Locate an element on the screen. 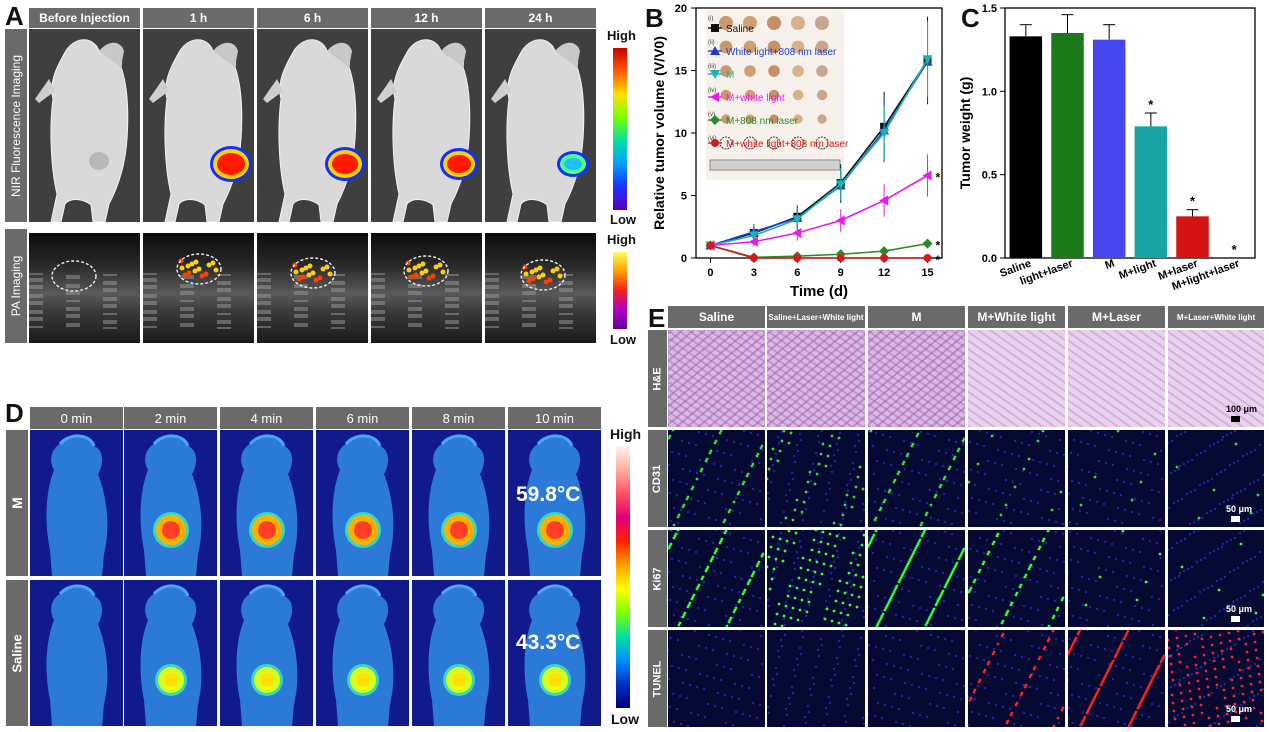  panel-d-time-header: 0 min is located at coordinates (76, 418).